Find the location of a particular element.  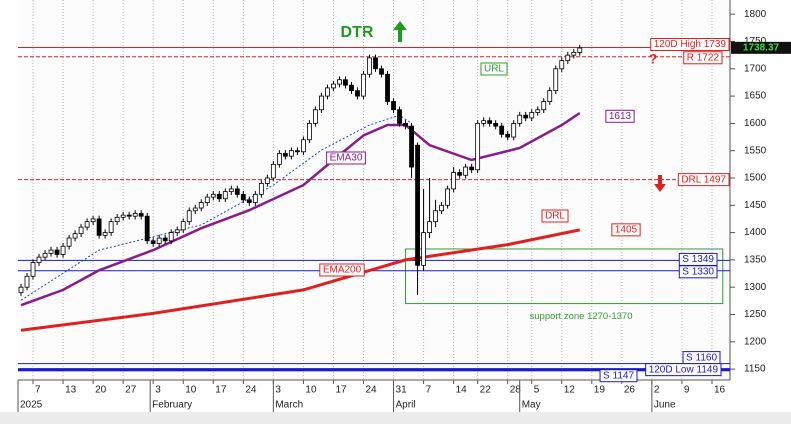

x-tick-label: 26 is located at coordinates (630, 390).